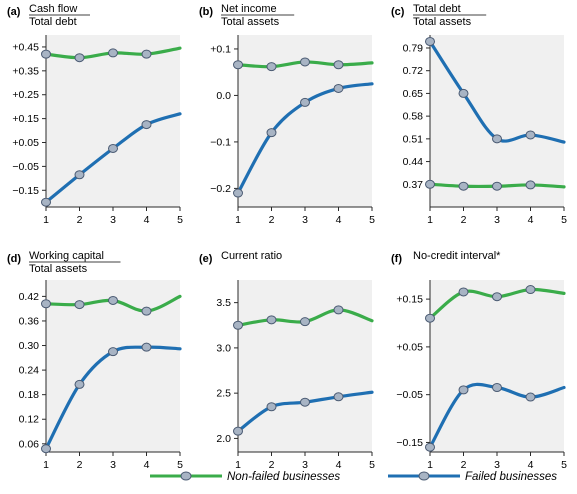 The width and height of the screenshot is (577, 494). Describe the element at coordinates (413, 71) in the screenshot. I see `y-tick-label: 0.72` at that location.